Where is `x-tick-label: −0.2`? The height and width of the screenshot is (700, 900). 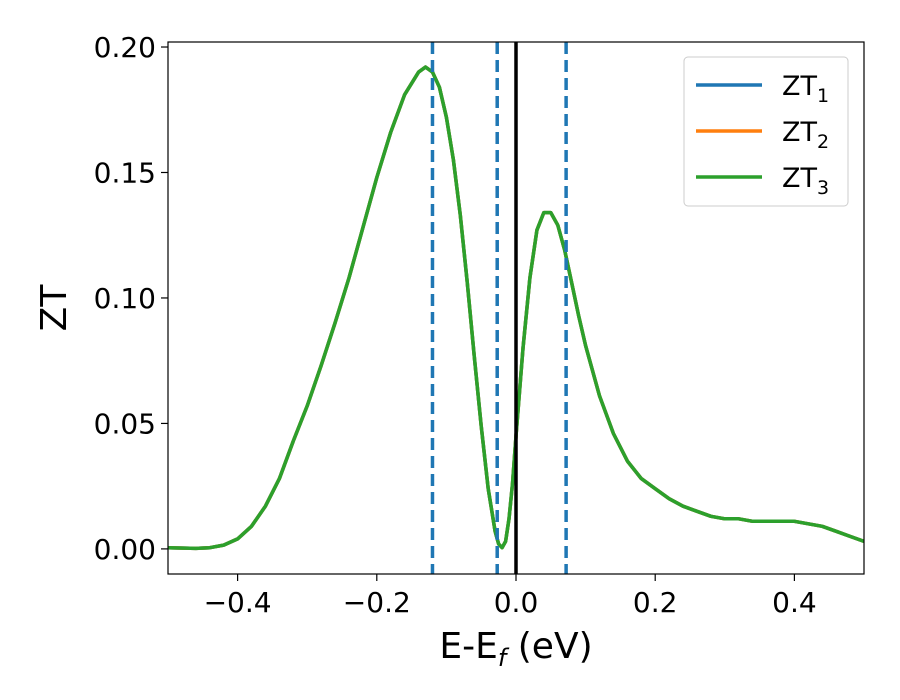 x-tick-label: −0.2 is located at coordinates (377, 602).